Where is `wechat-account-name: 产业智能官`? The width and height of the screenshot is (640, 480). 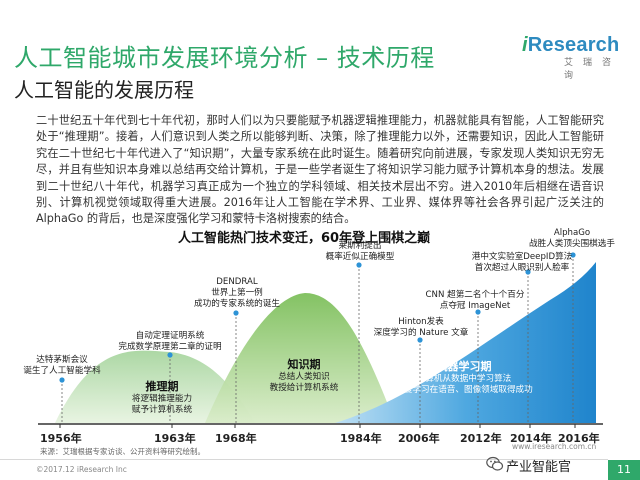 wechat-account-name: 产业智能官 is located at coordinates (539, 467).